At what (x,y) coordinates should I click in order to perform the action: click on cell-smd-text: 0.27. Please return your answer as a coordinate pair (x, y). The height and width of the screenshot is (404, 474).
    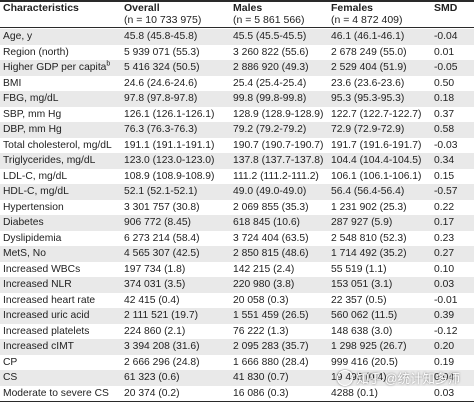
    Looking at the image, I should click on (444, 253).